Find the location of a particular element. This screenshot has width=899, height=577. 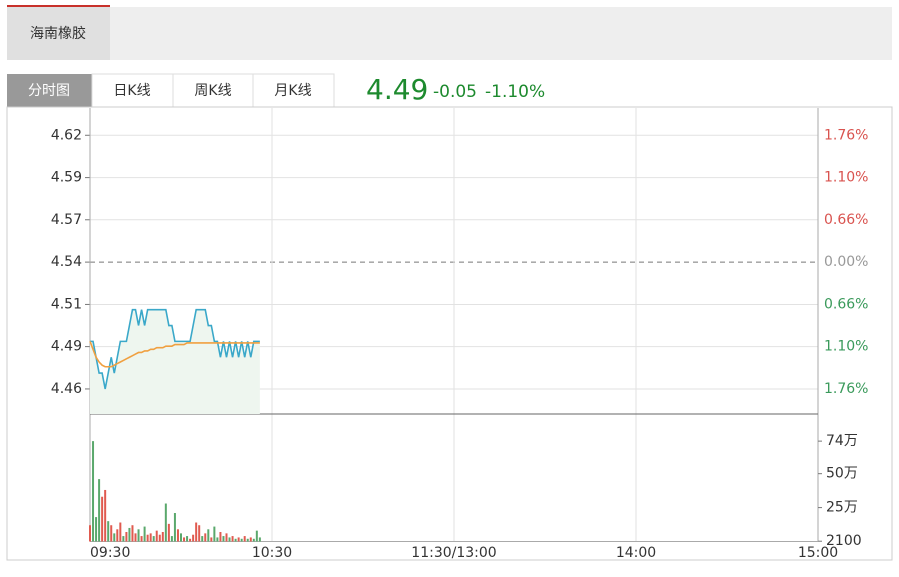

tab is located at coordinates (293, 90).